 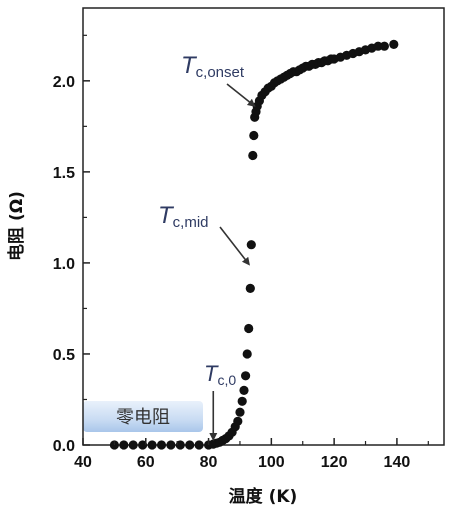 I want to click on y-tick-label: 2.0, so click(x=64, y=82).